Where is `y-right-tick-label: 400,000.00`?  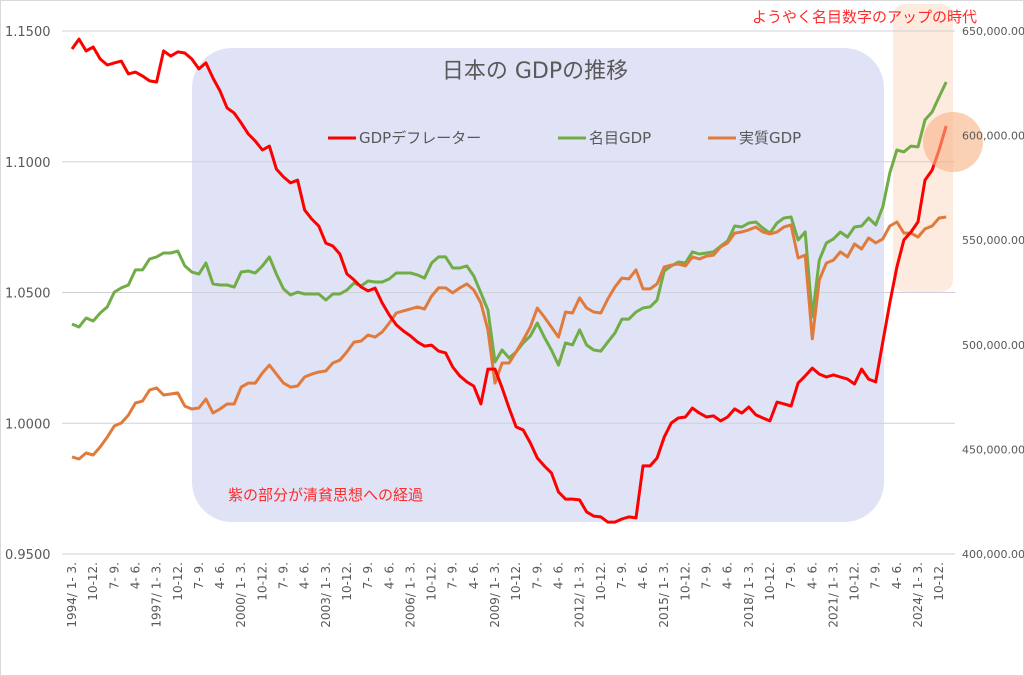
y-right-tick-label: 400,000.00 is located at coordinates (993, 554).